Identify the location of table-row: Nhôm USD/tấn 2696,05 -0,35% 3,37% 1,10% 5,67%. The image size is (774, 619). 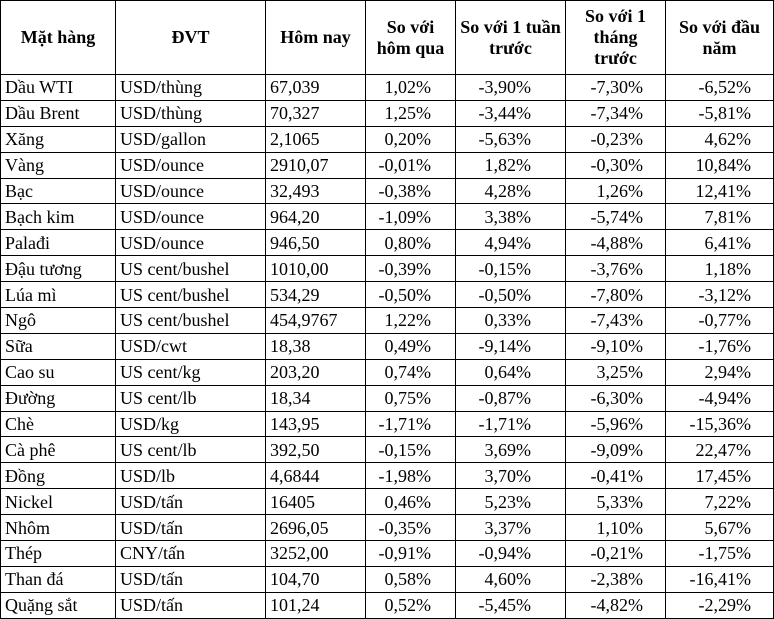
(387, 528).